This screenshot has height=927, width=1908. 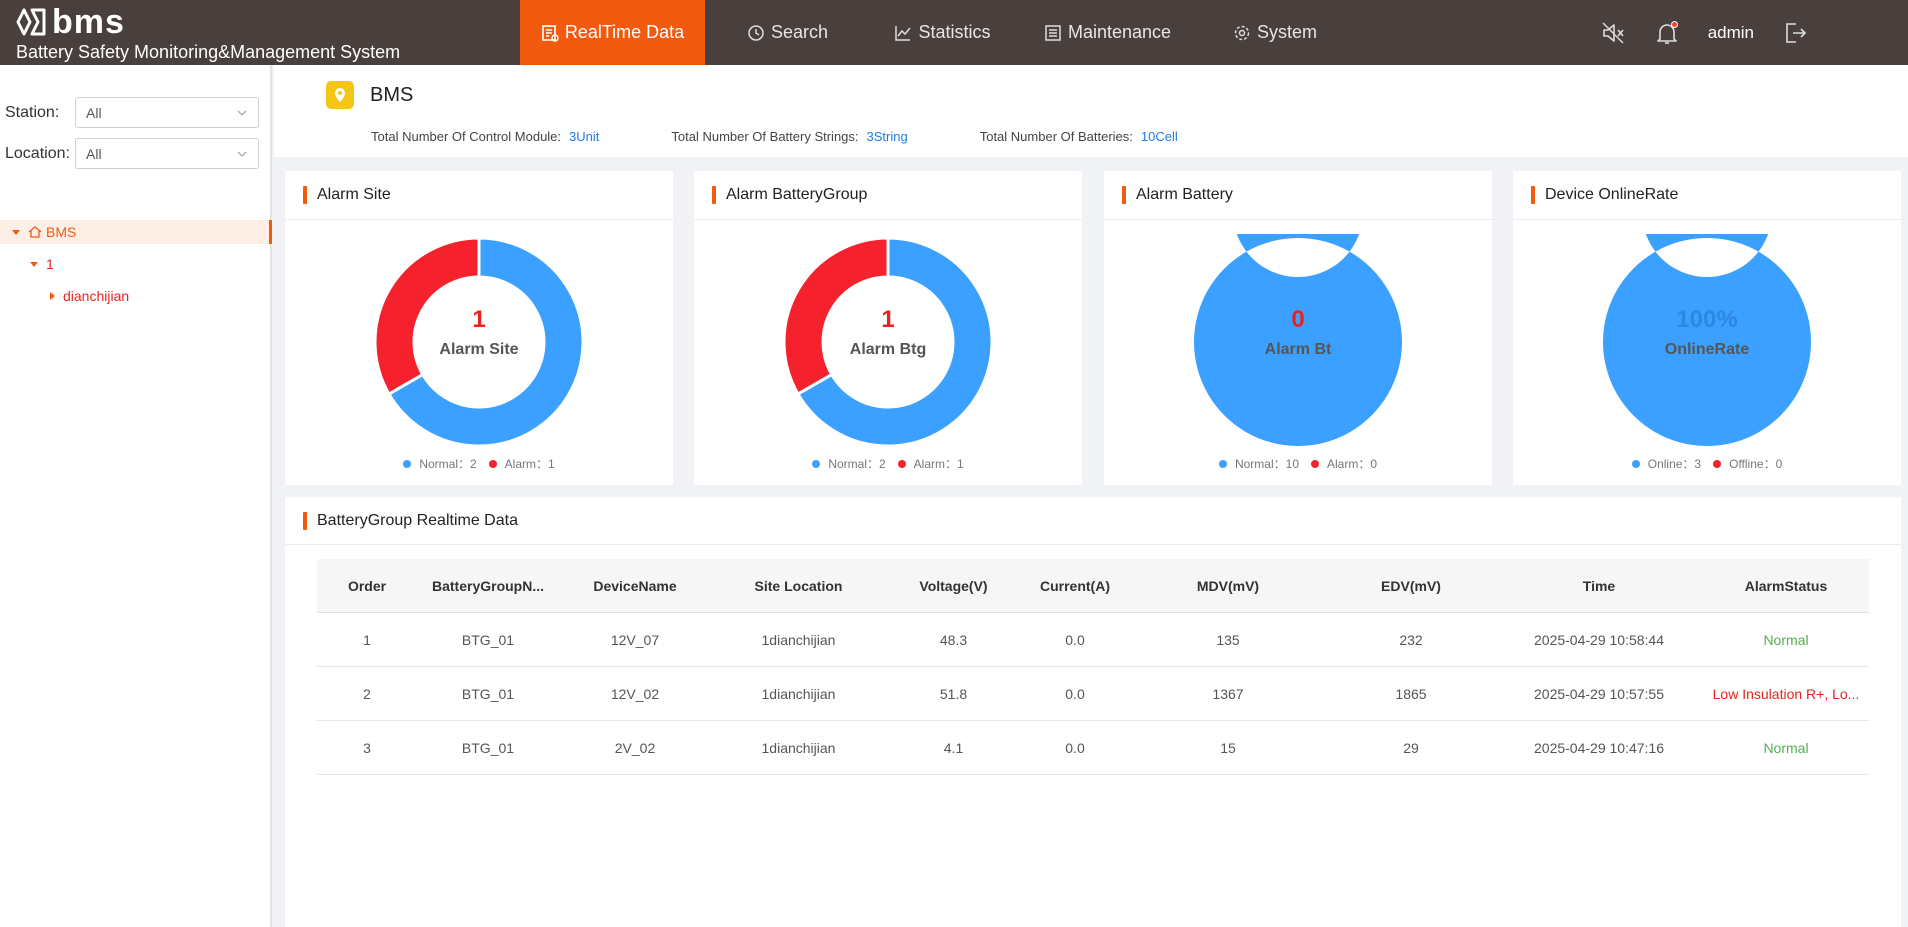 I want to click on column-header: Order, so click(x=367, y=585).